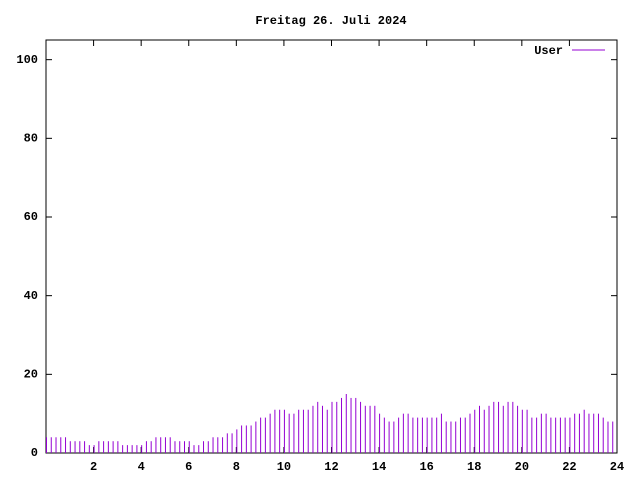  Describe the element at coordinates (27, 60) in the screenshot. I see `y-tick-label: 100` at that location.